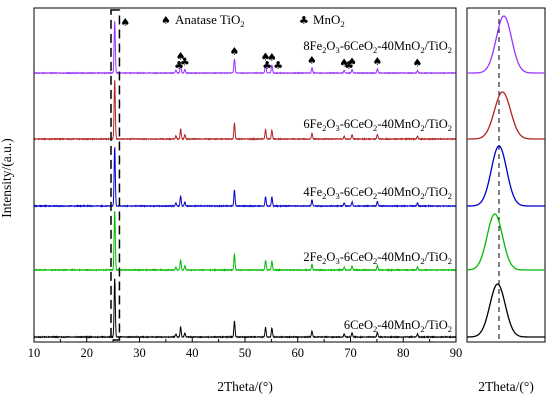 Image resolution: width=550 pixels, height=408 pixels. What do you see at coordinates (139, 353) in the screenshot?
I see `x-tick-label: 30` at bounding box center [139, 353].